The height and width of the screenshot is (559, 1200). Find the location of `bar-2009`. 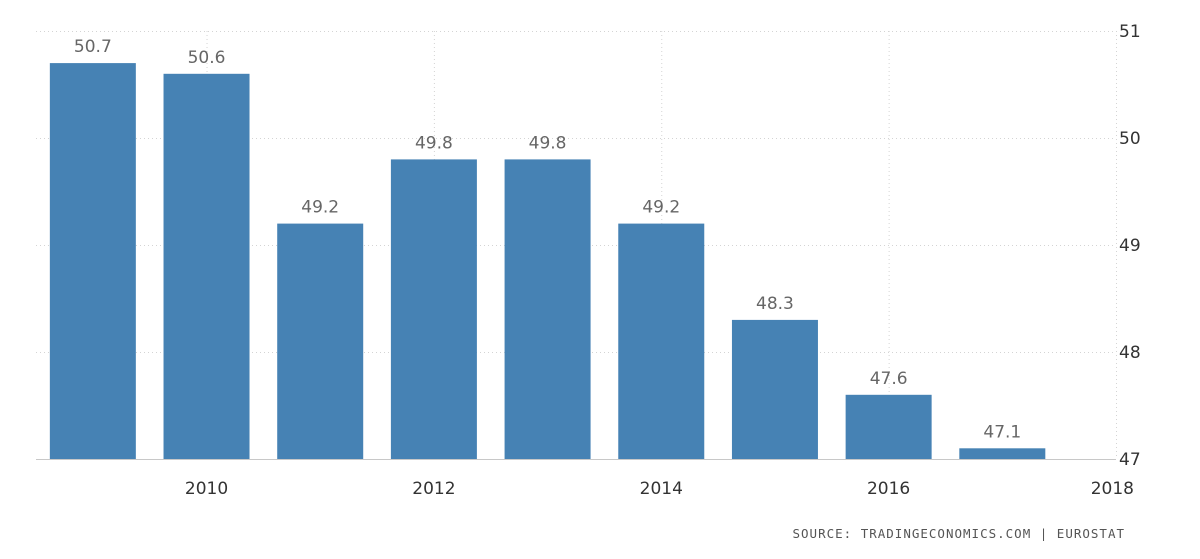

bar-2009 is located at coordinates (92, 261).